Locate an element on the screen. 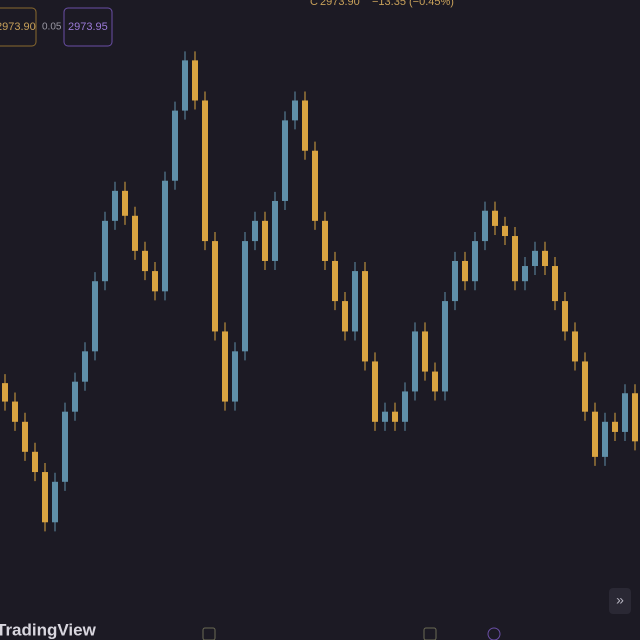 Image resolution: width=640 pixels, height=640 pixels. scroll-button is located at coordinates (620, 601).